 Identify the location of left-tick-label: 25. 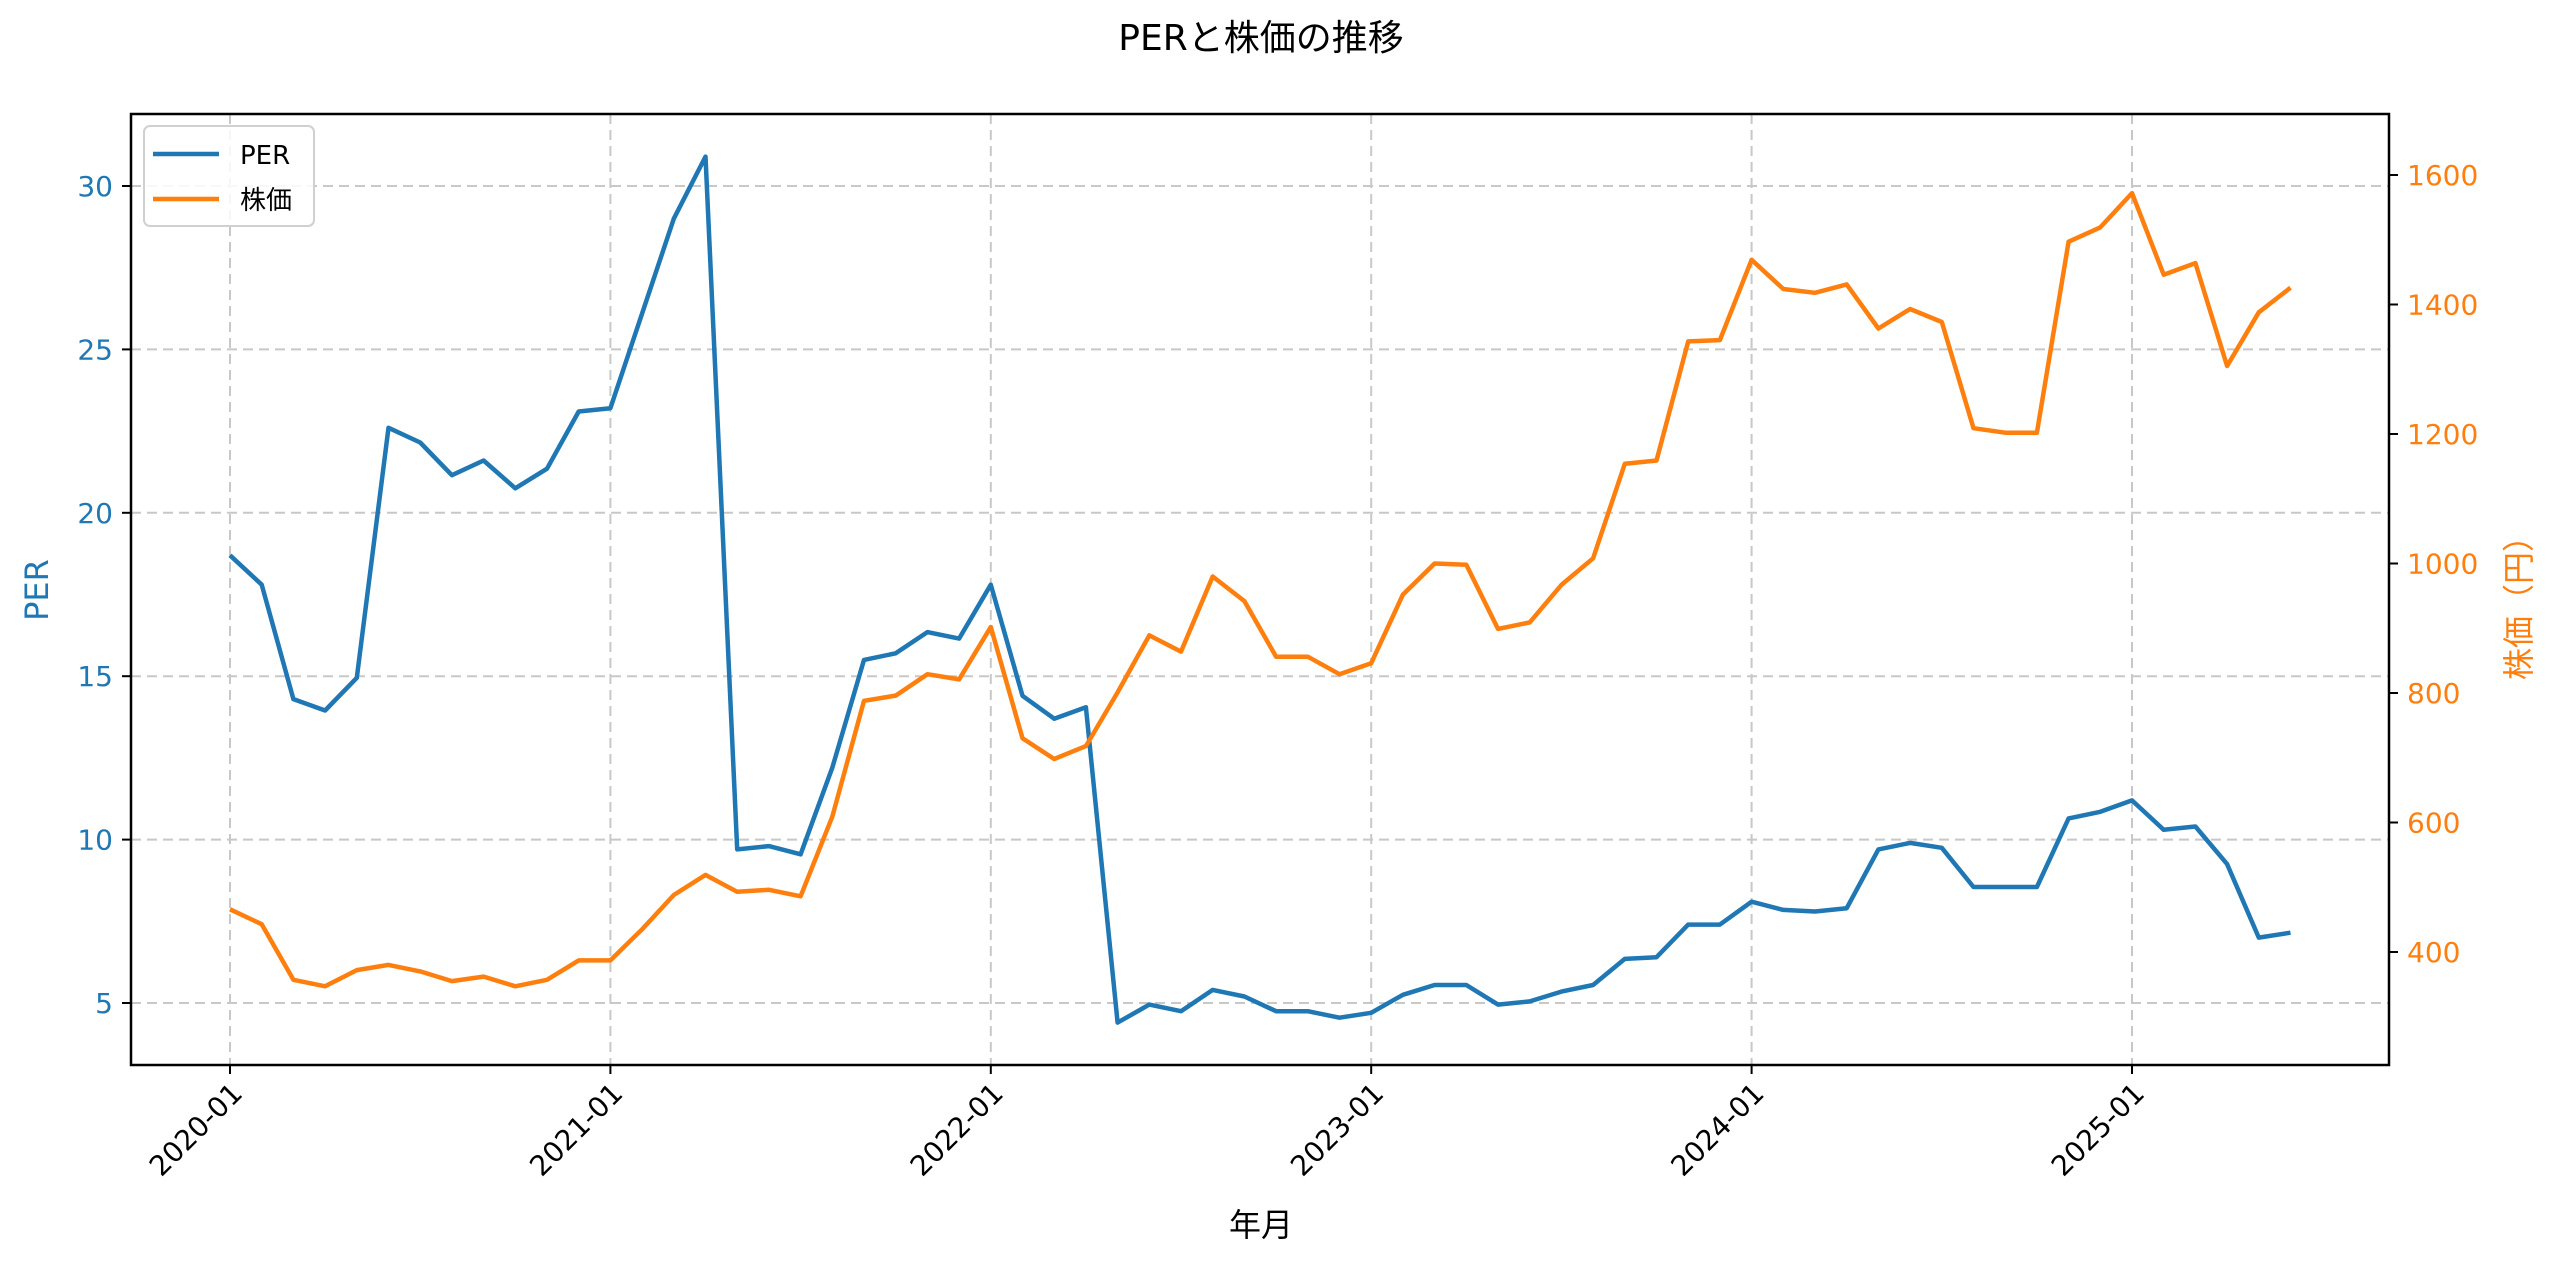
(95, 349).